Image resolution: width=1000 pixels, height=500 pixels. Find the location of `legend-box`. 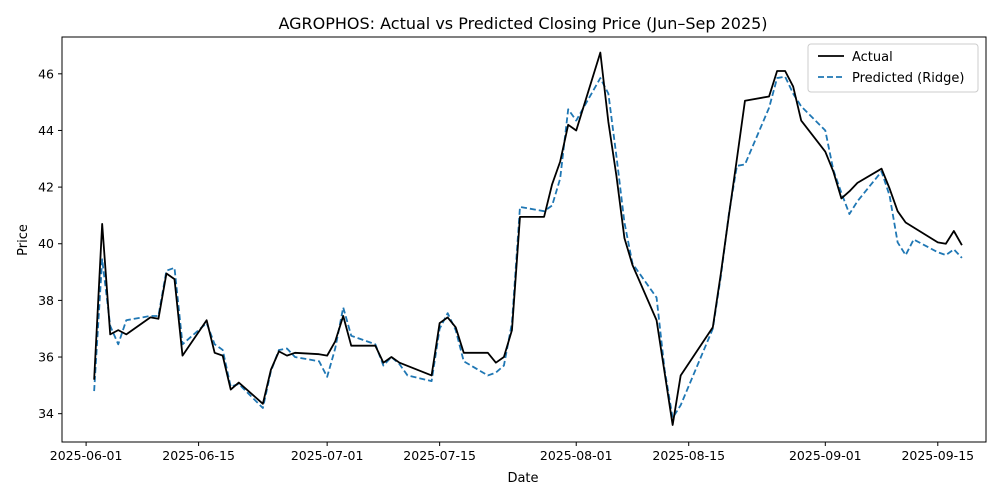

legend-box is located at coordinates (893, 68).